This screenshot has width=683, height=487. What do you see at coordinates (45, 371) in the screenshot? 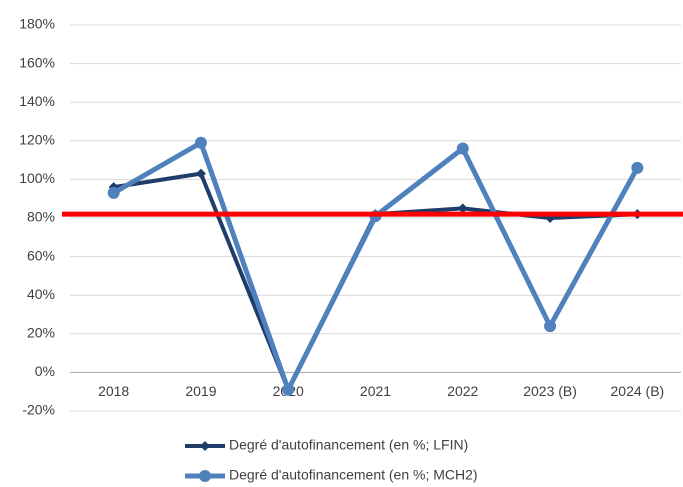
I see `y-tick-label: 0%` at bounding box center [45, 371].